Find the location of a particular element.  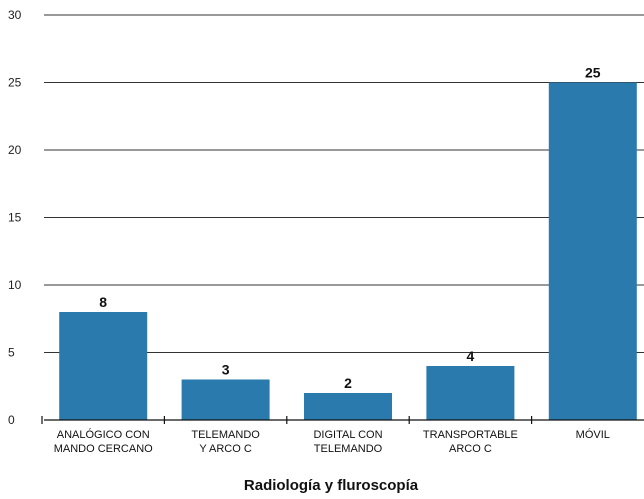

y-tick-label-5: 5 is located at coordinates (11, 353).